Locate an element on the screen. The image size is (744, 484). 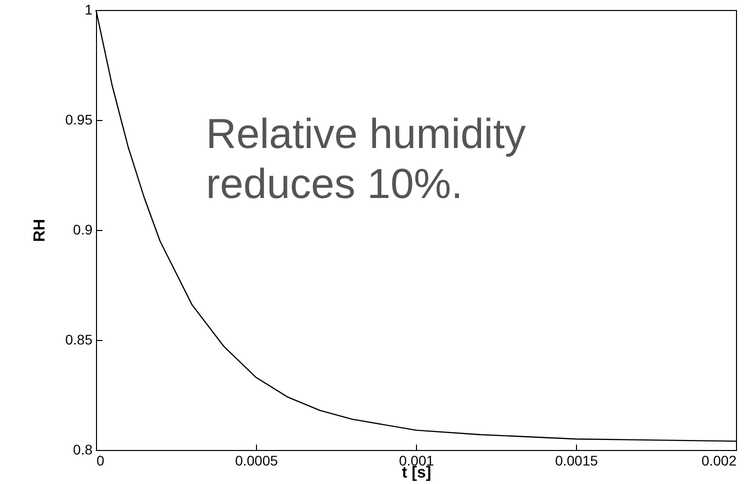
y-tick-label: 0.9 is located at coordinates (83, 230).